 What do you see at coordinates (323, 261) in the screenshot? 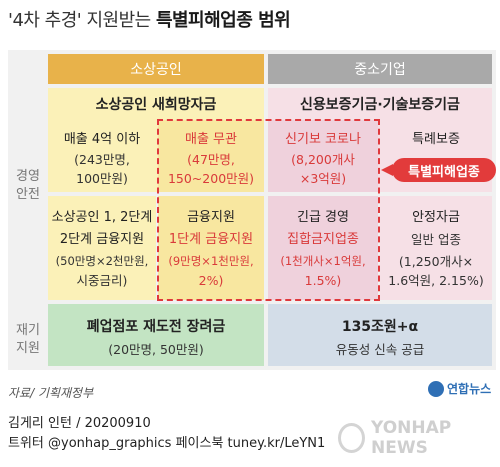
I see `cell-text-1000: (1천개사×1억원,` at bounding box center [323, 261].